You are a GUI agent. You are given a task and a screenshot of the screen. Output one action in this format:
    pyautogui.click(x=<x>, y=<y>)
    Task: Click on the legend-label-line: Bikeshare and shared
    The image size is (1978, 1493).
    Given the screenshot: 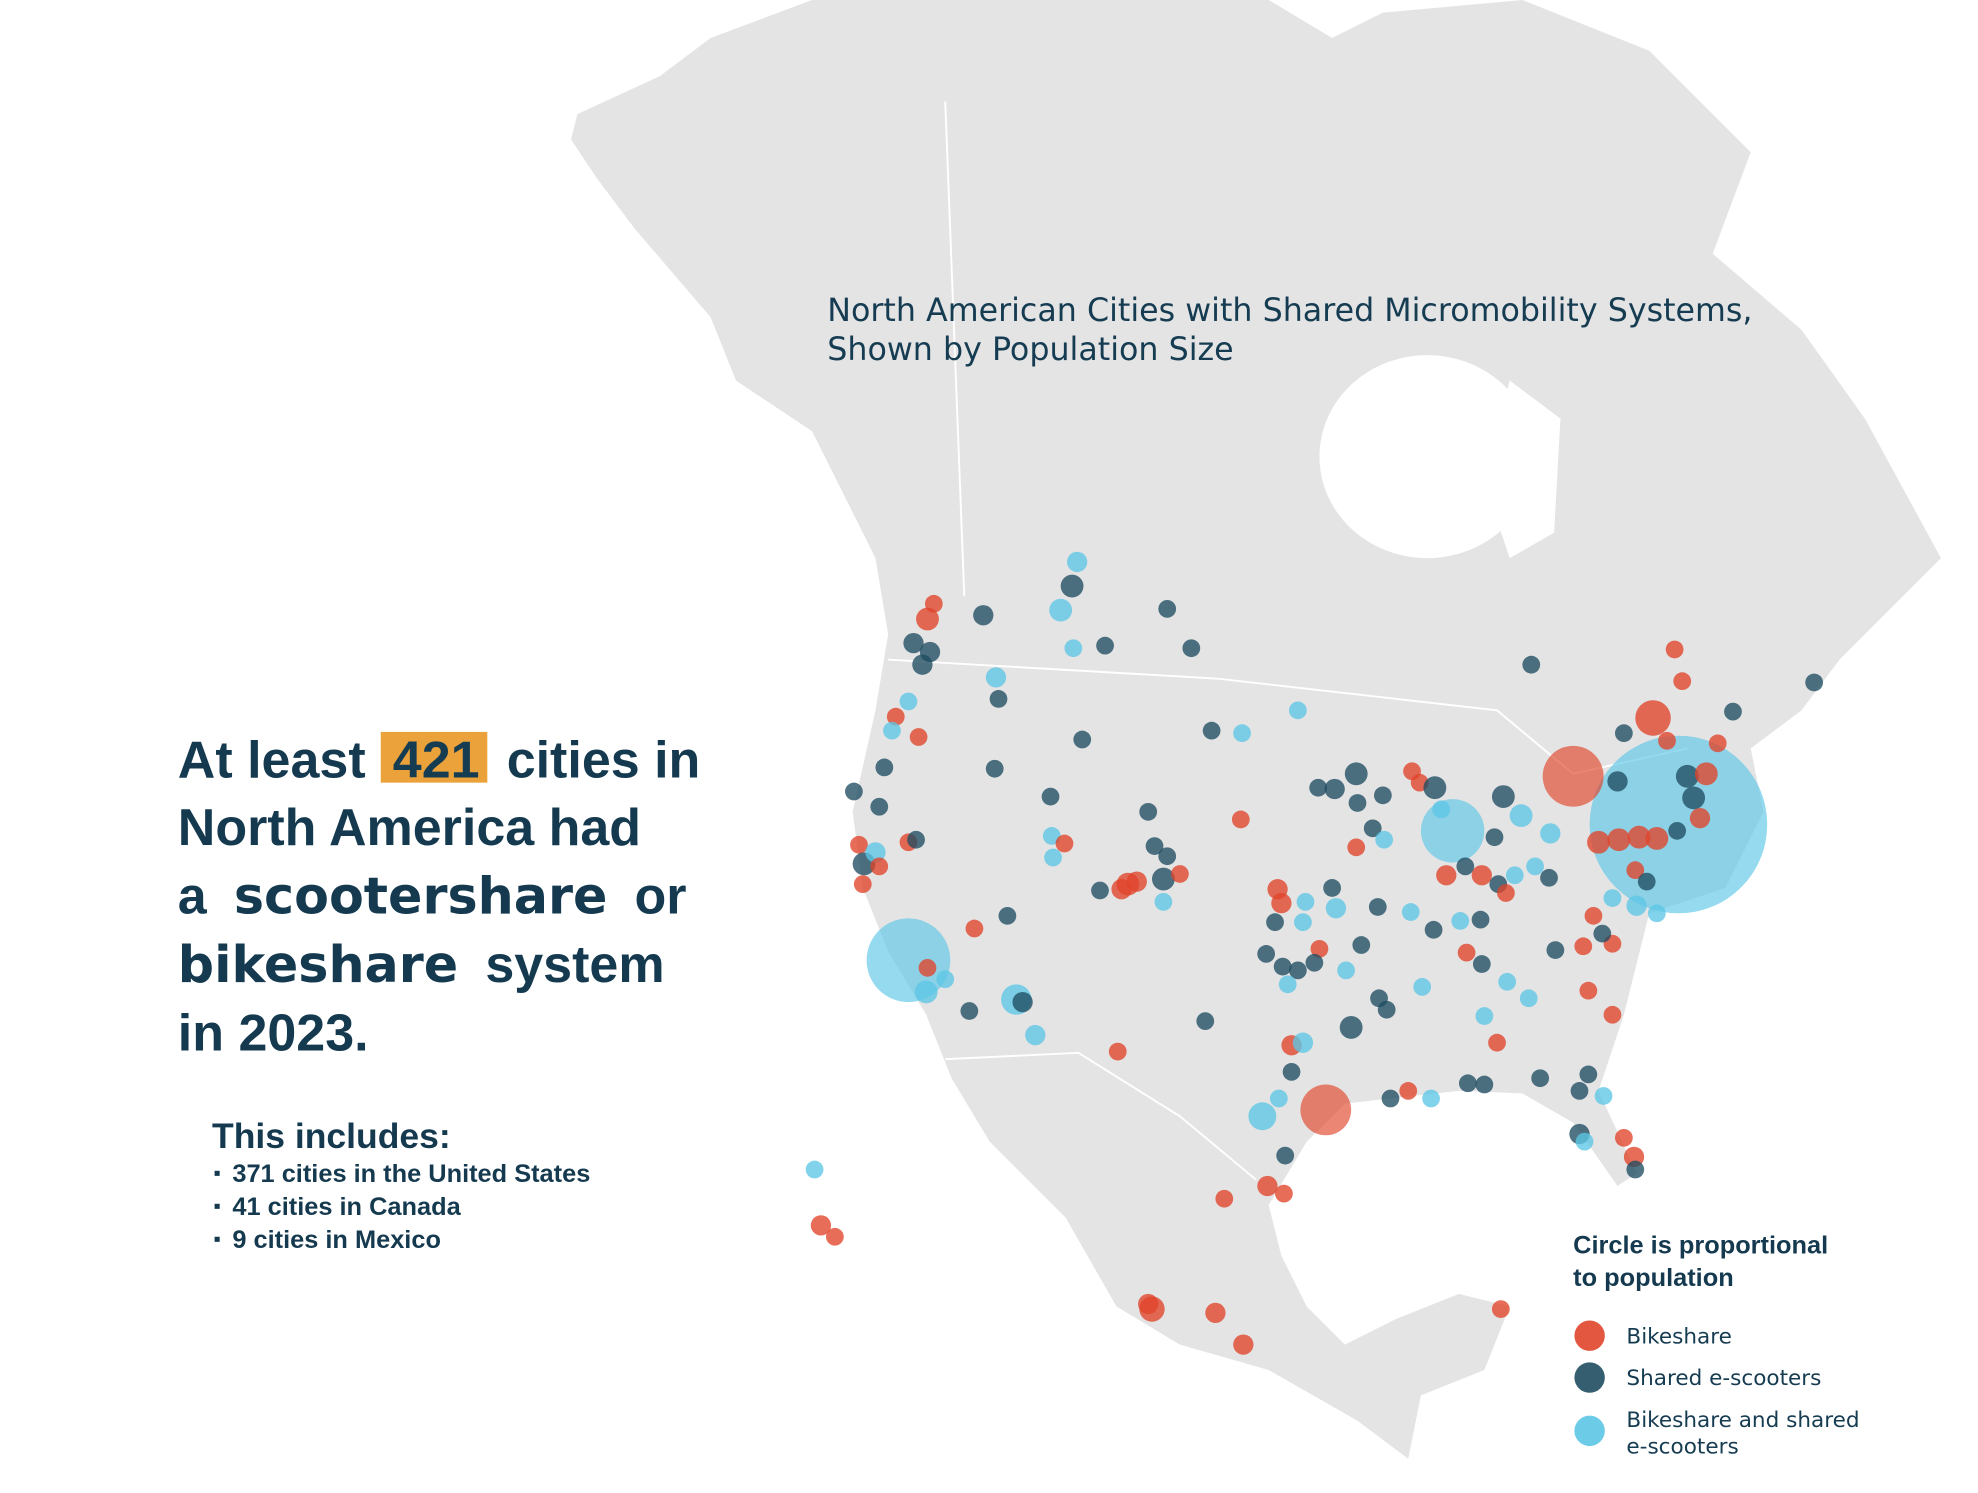 What is the action you would take?
    pyautogui.click(x=1742, y=1420)
    